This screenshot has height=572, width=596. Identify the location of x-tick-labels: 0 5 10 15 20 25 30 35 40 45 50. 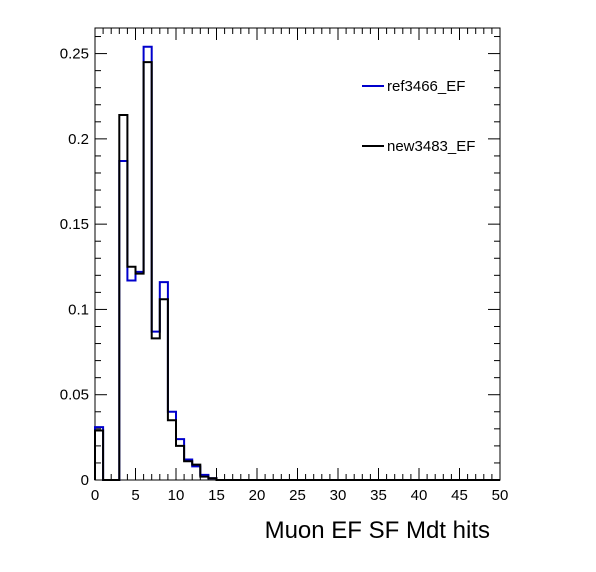
(300, 495).